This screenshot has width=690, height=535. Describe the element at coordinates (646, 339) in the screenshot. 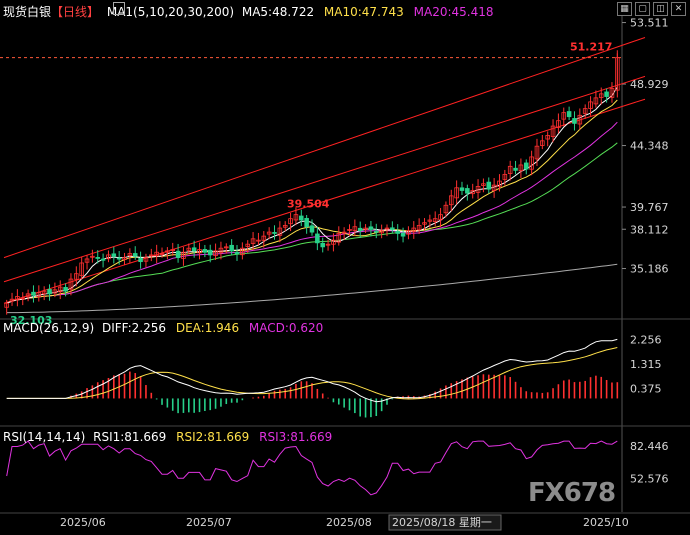

I see `macd-tick-label: 2.256` at that location.